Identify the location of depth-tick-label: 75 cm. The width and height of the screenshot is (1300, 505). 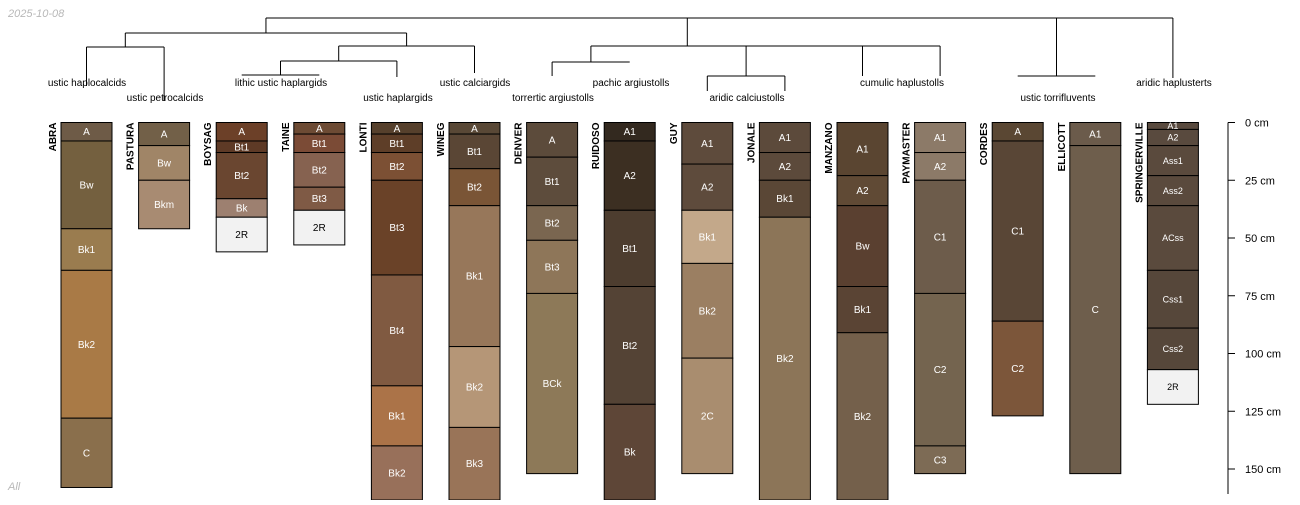
(1260, 297).